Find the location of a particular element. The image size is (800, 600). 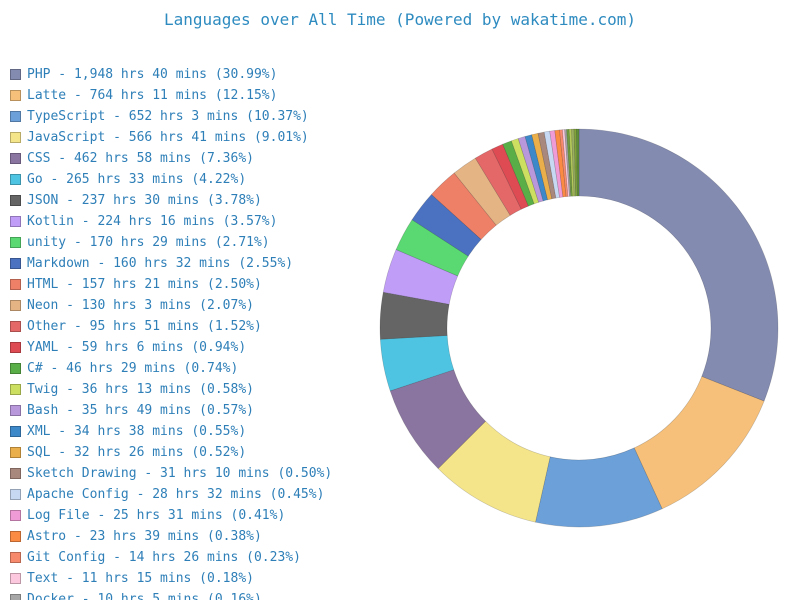

legend-label: Bash - 35 hrs 49 mins (0.57%) is located at coordinates (140, 410).